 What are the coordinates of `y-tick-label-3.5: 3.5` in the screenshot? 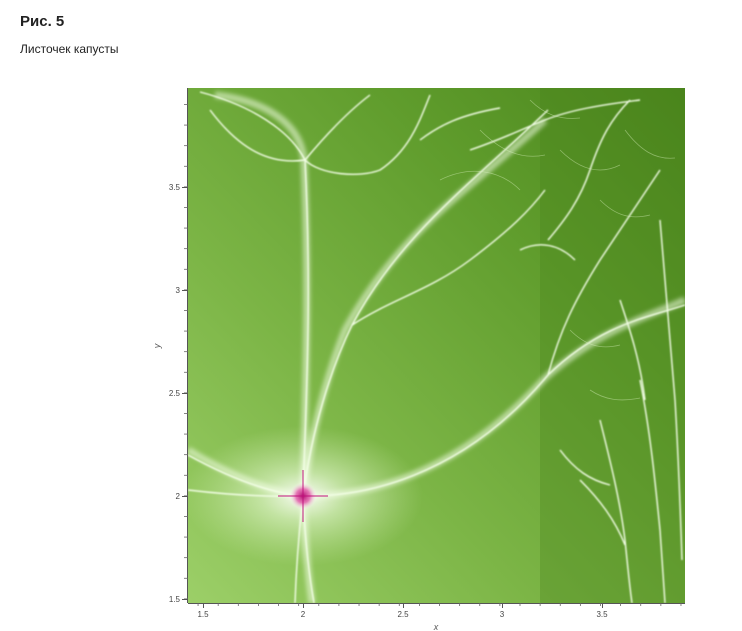 It's located at (175, 187).